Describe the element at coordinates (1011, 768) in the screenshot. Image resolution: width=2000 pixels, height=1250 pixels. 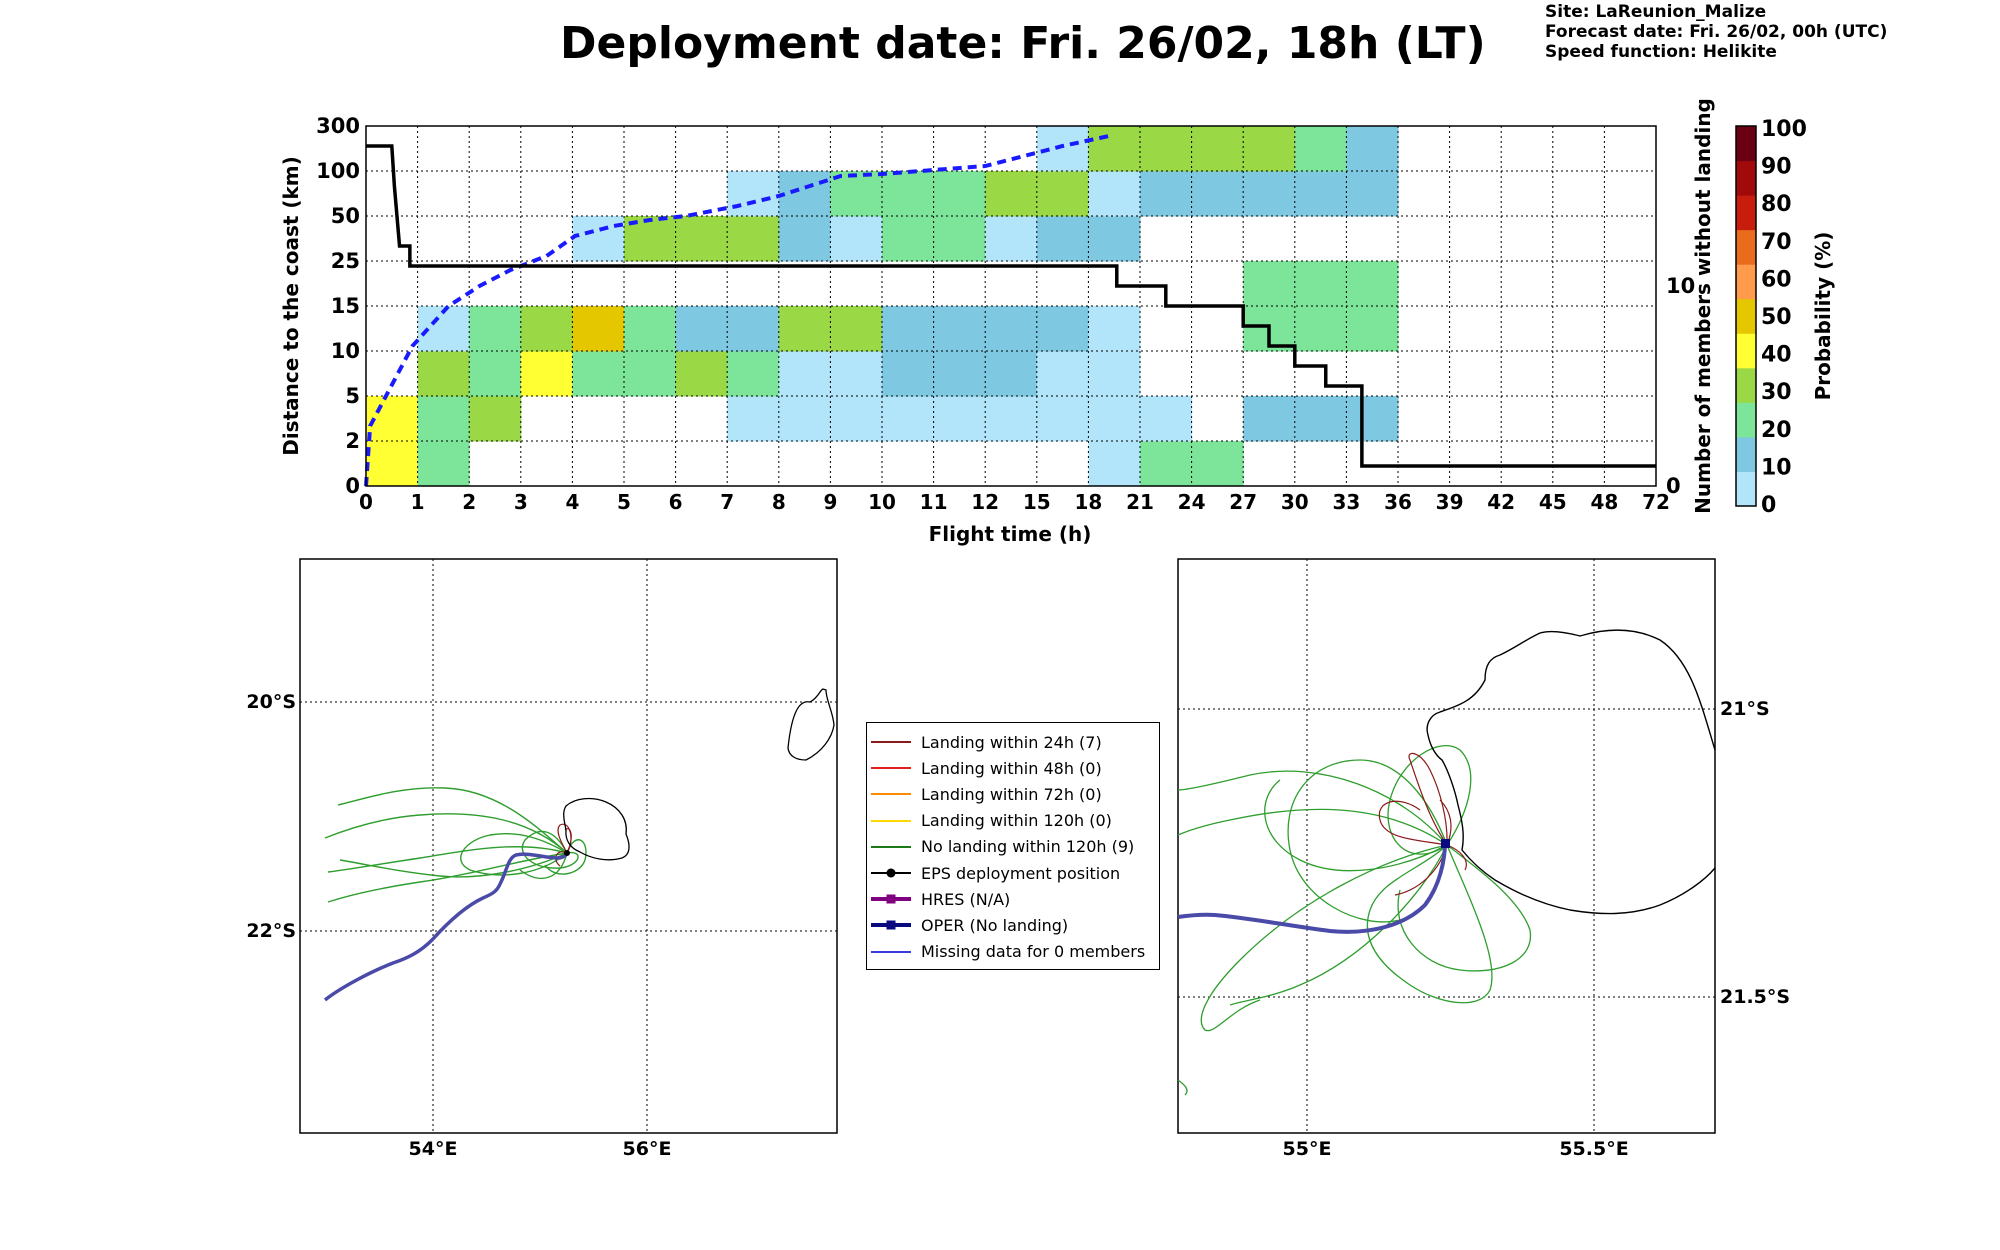
I see `legend-label: Landing within 48h (0)` at that location.